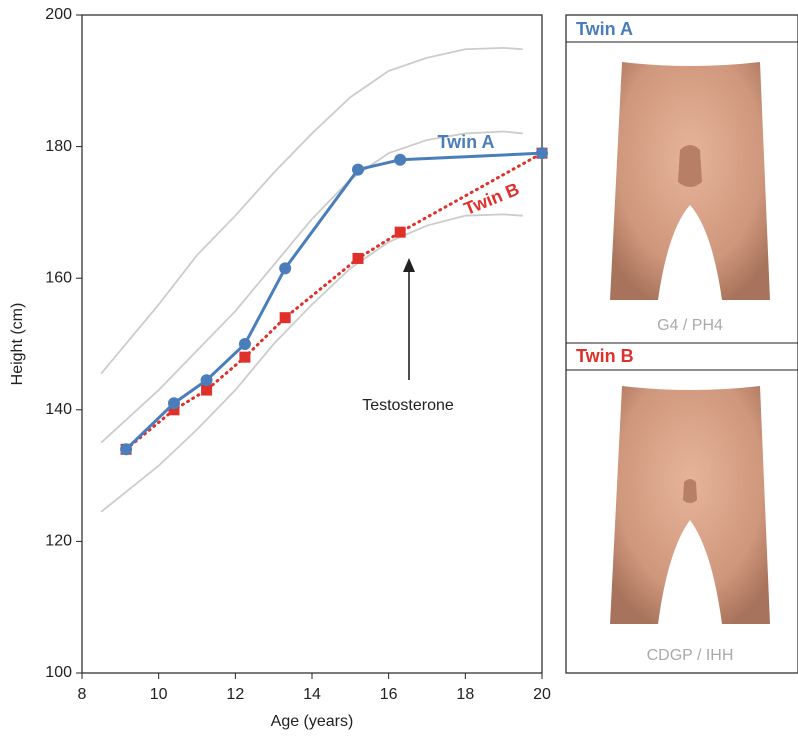 This screenshot has height=745, width=798. Describe the element at coordinates (389, 694) in the screenshot. I see `x-tick-label: 16` at that location.